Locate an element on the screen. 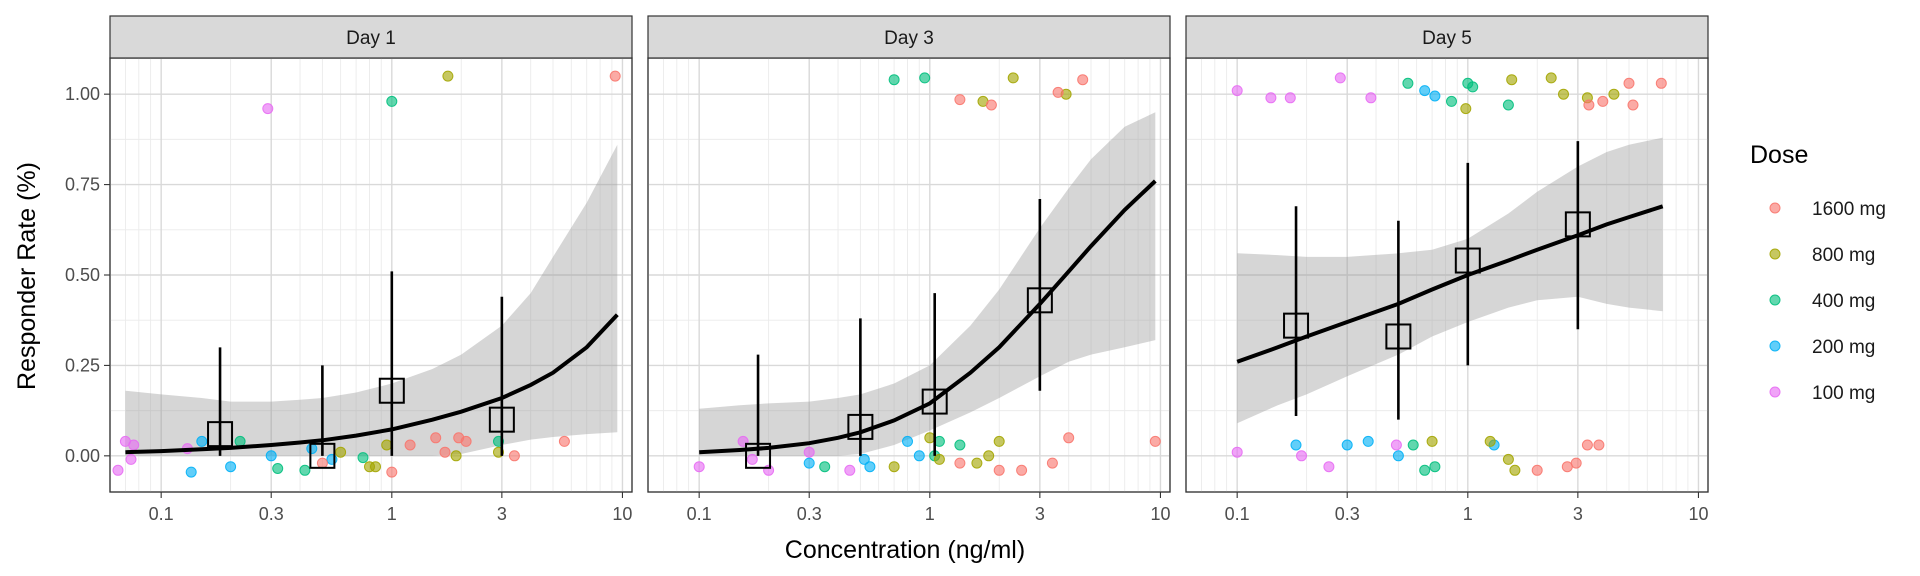 This screenshot has width=1920, height=576. legend-item: 800 mg is located at coordinates (1822, 255).